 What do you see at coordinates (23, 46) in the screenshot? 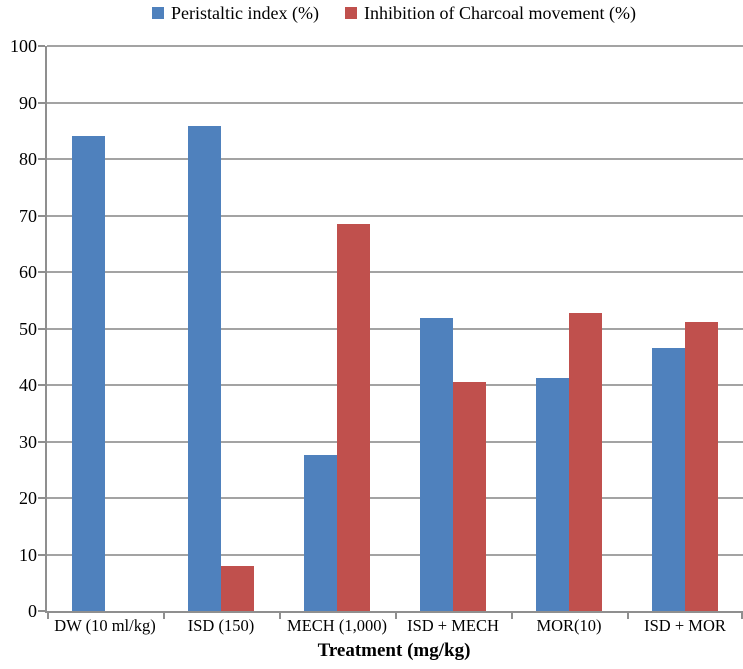
I see `y-axis-tick-label: 100` at bounding box center [23, 46].